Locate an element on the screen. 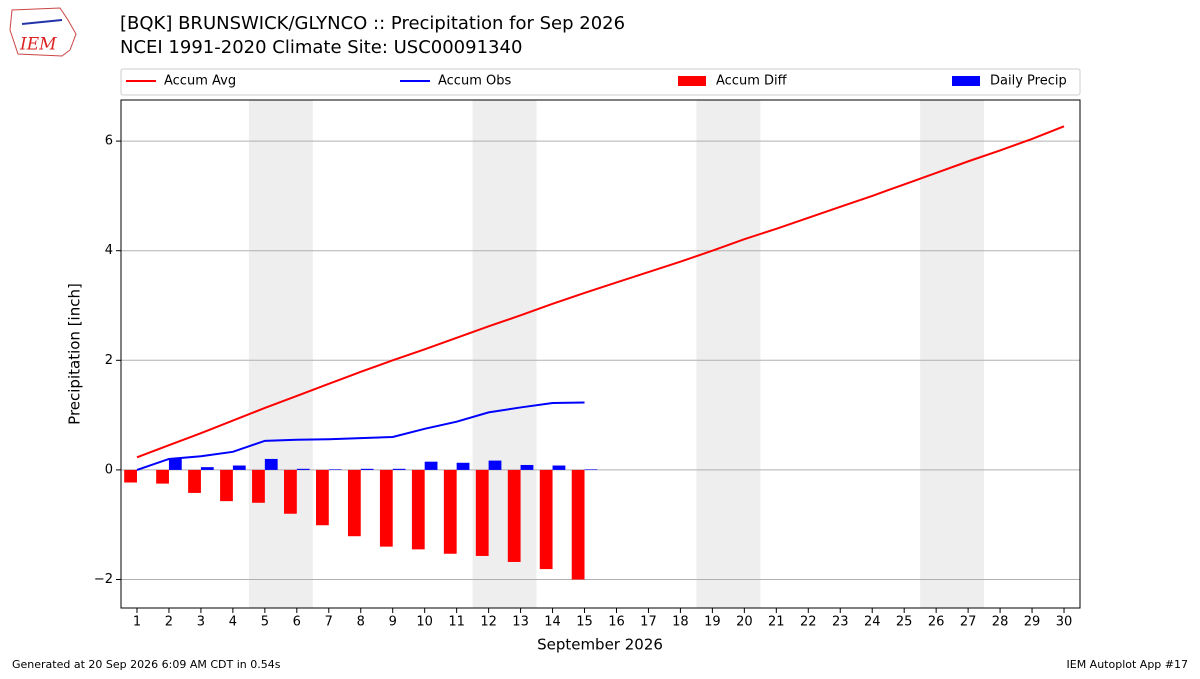  y-tick-label: 2 is located at coordinates (109, 360).